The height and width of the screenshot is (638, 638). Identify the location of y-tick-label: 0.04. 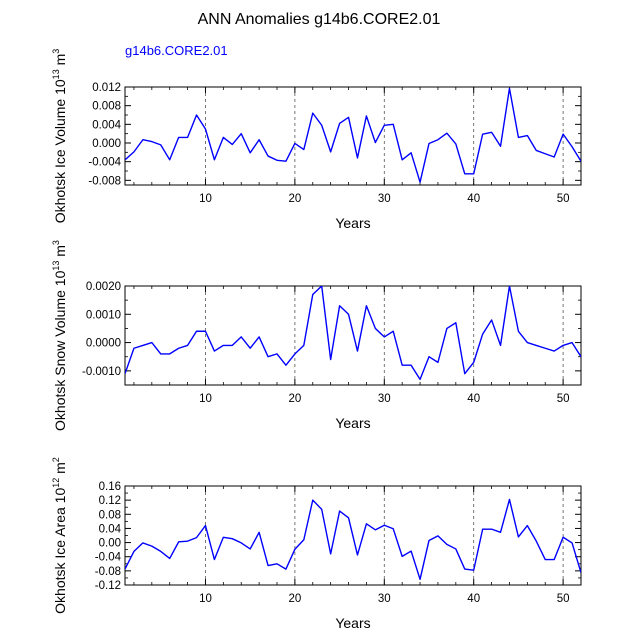
(110, 529).